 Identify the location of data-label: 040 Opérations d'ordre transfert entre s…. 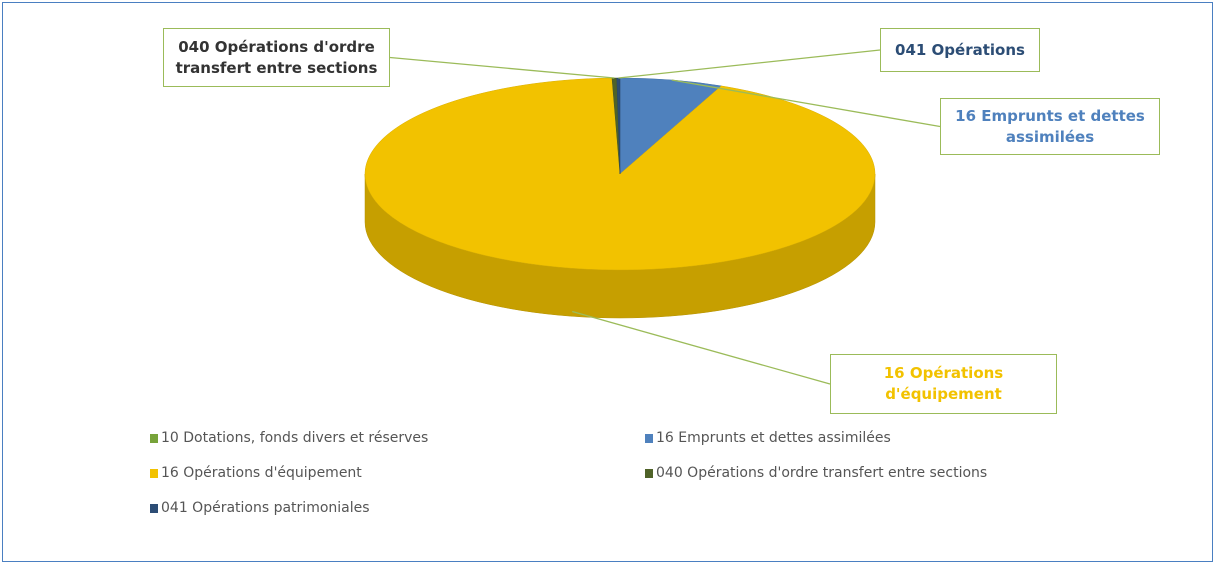
(276, 57).